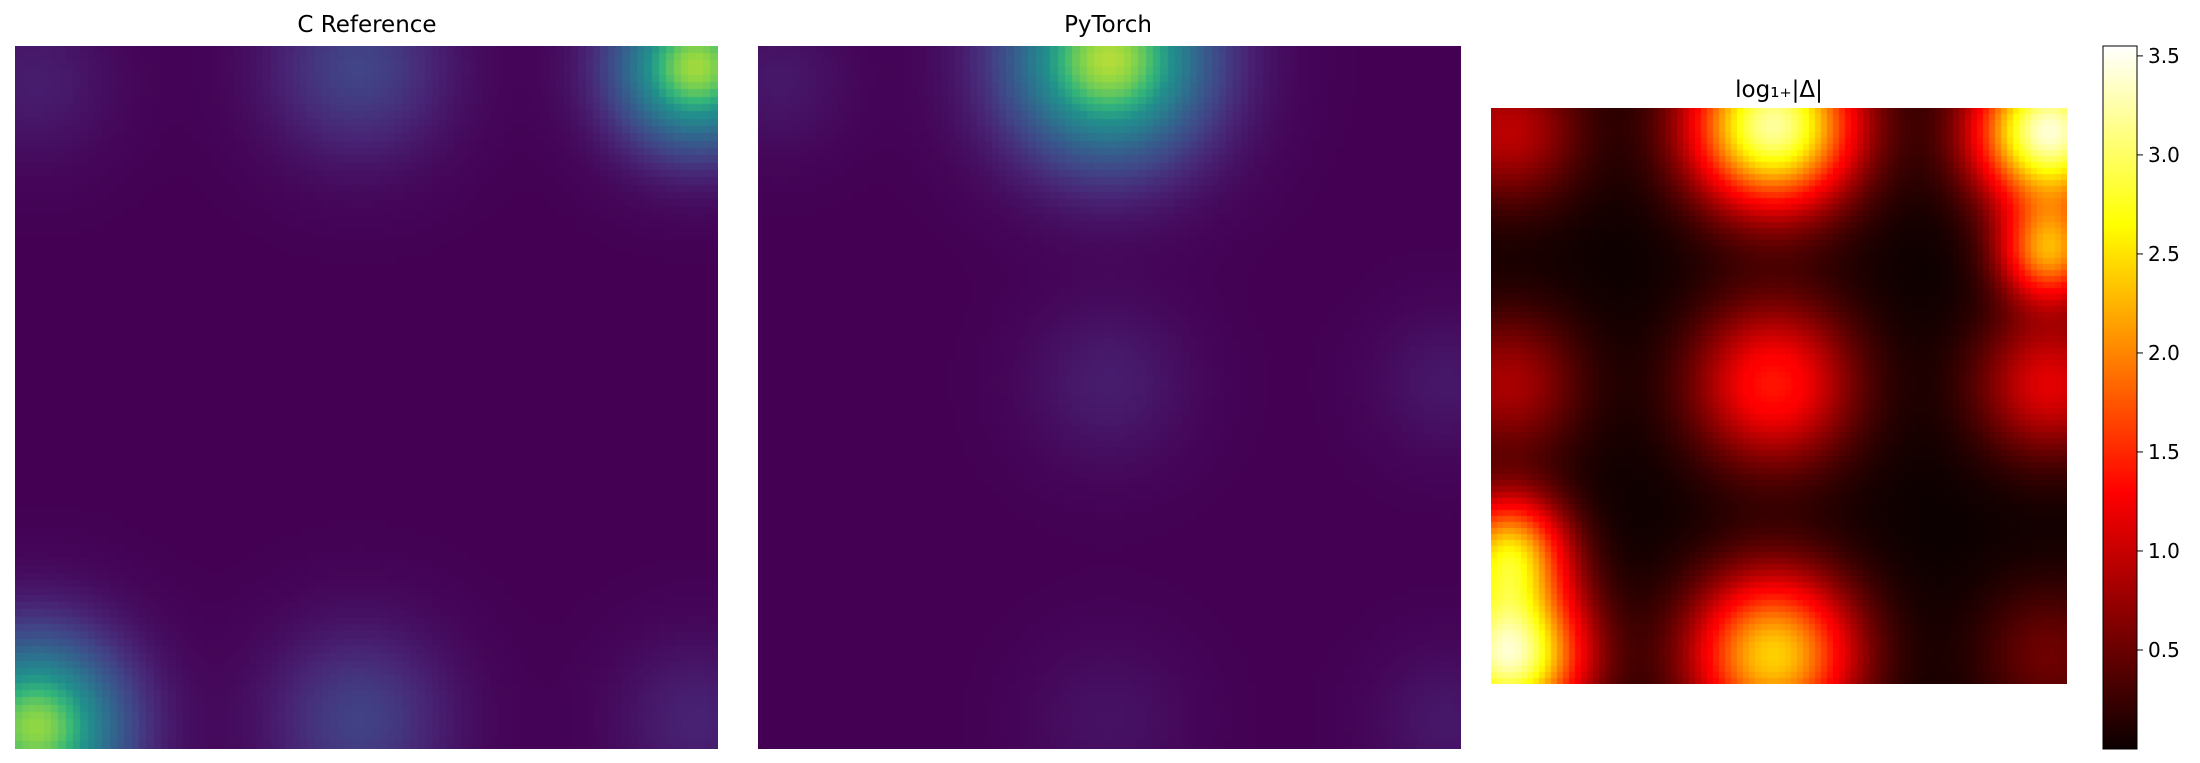 The height and width of the screenshot is (763, 2200). Describe the element at coordinates (2164, 551) in the screenshot. I see `colorbar-tick-label: 1.0` at that location.